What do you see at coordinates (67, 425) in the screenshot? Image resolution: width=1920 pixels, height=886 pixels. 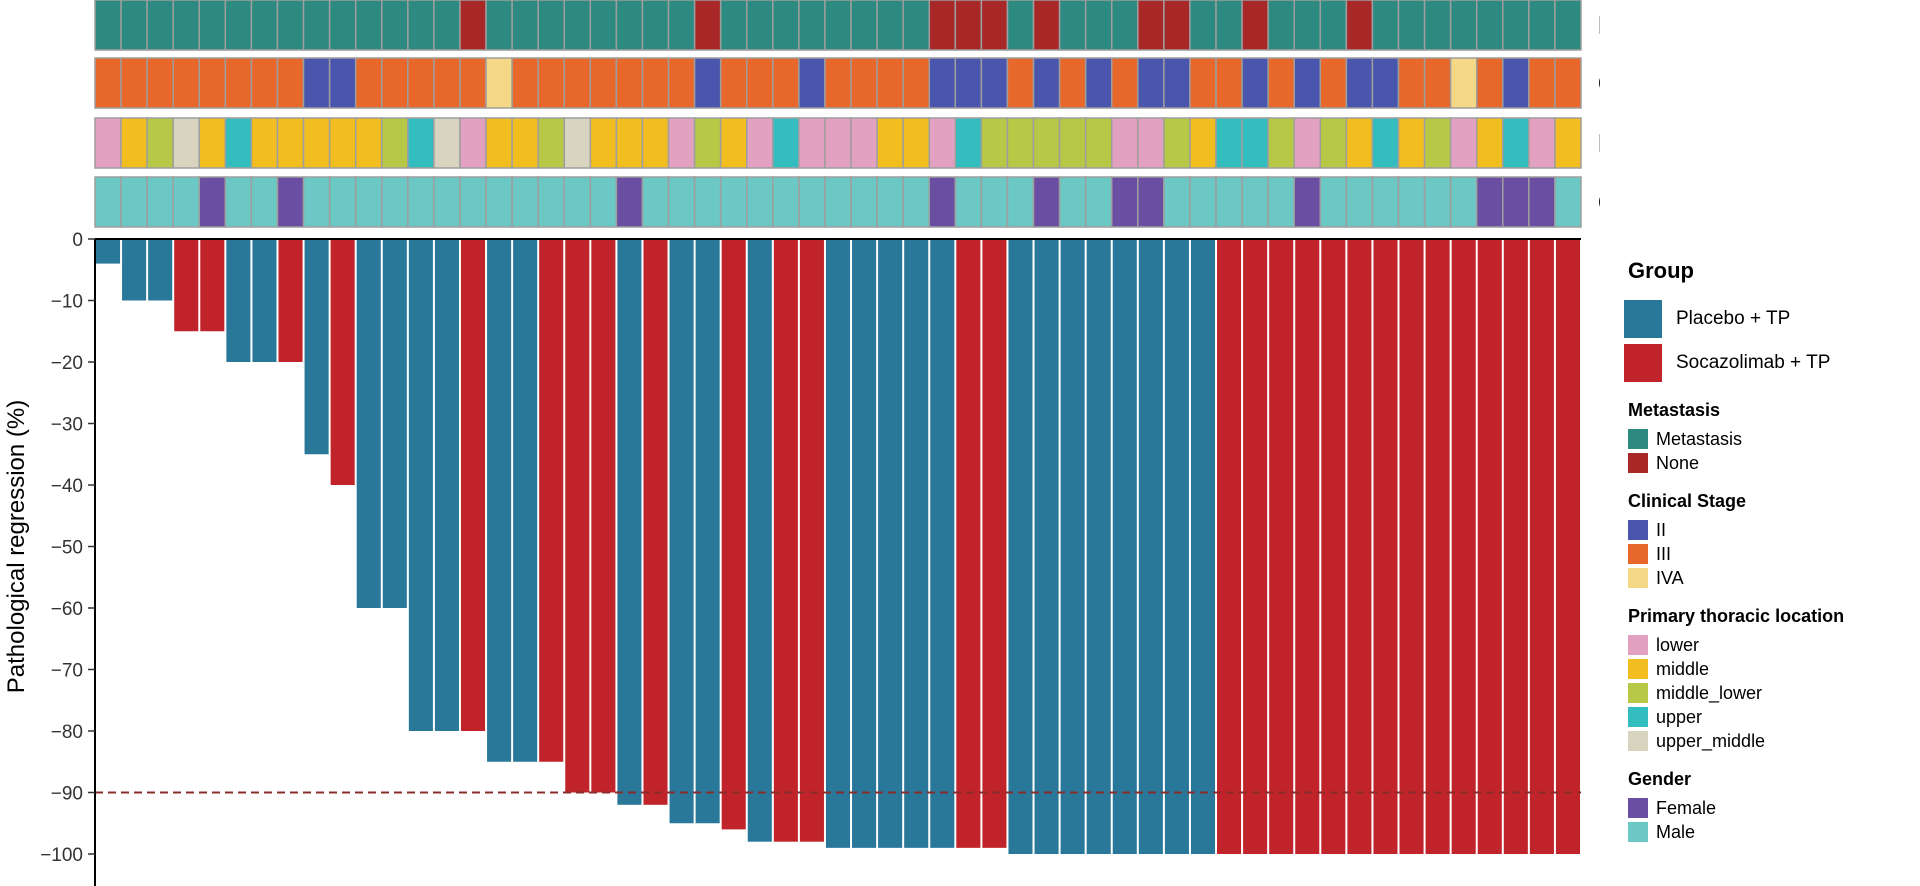 I see `y-tick-label: −30` at bounding box center [67, 425].